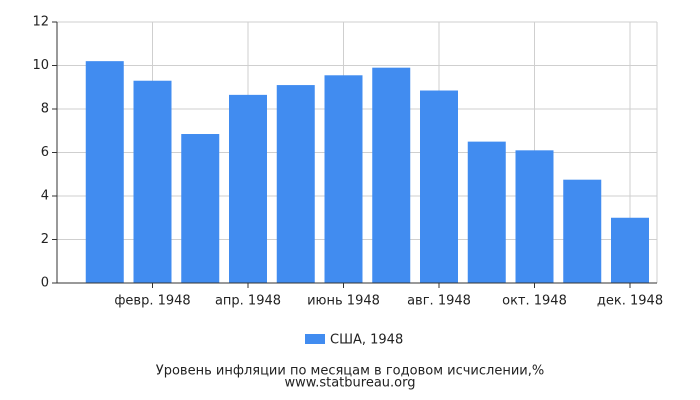 The width and height of the screenshot is (700, 400). I want to click on x-tick-label: дек. 1948, so click(630, 301).